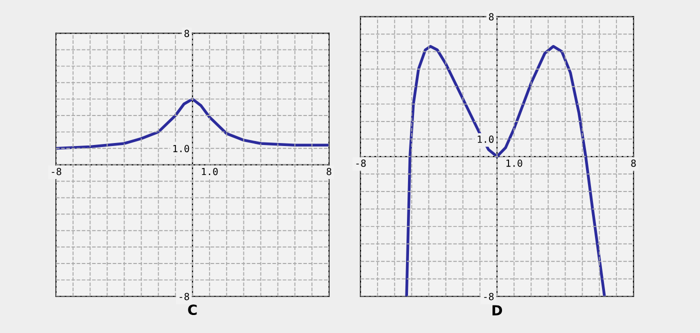 The image size is (700, 333). What do you see at coordinates (497, 310) in the screenshot?
I see `text: D` at bounding box center [497, 310].